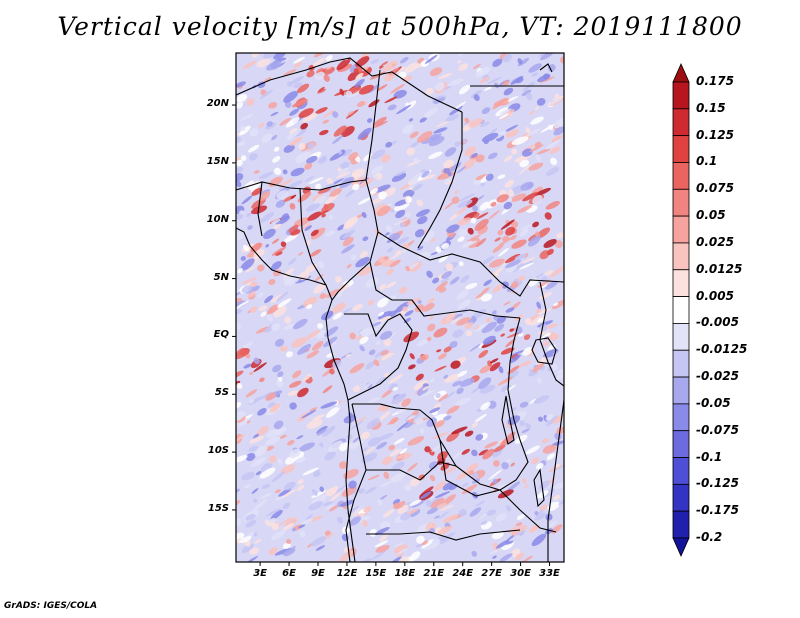  What do you see at coordinates (681, 73) in the screenshot?
I see `colorbar-top-arrow` at bounding box center [681, 73].